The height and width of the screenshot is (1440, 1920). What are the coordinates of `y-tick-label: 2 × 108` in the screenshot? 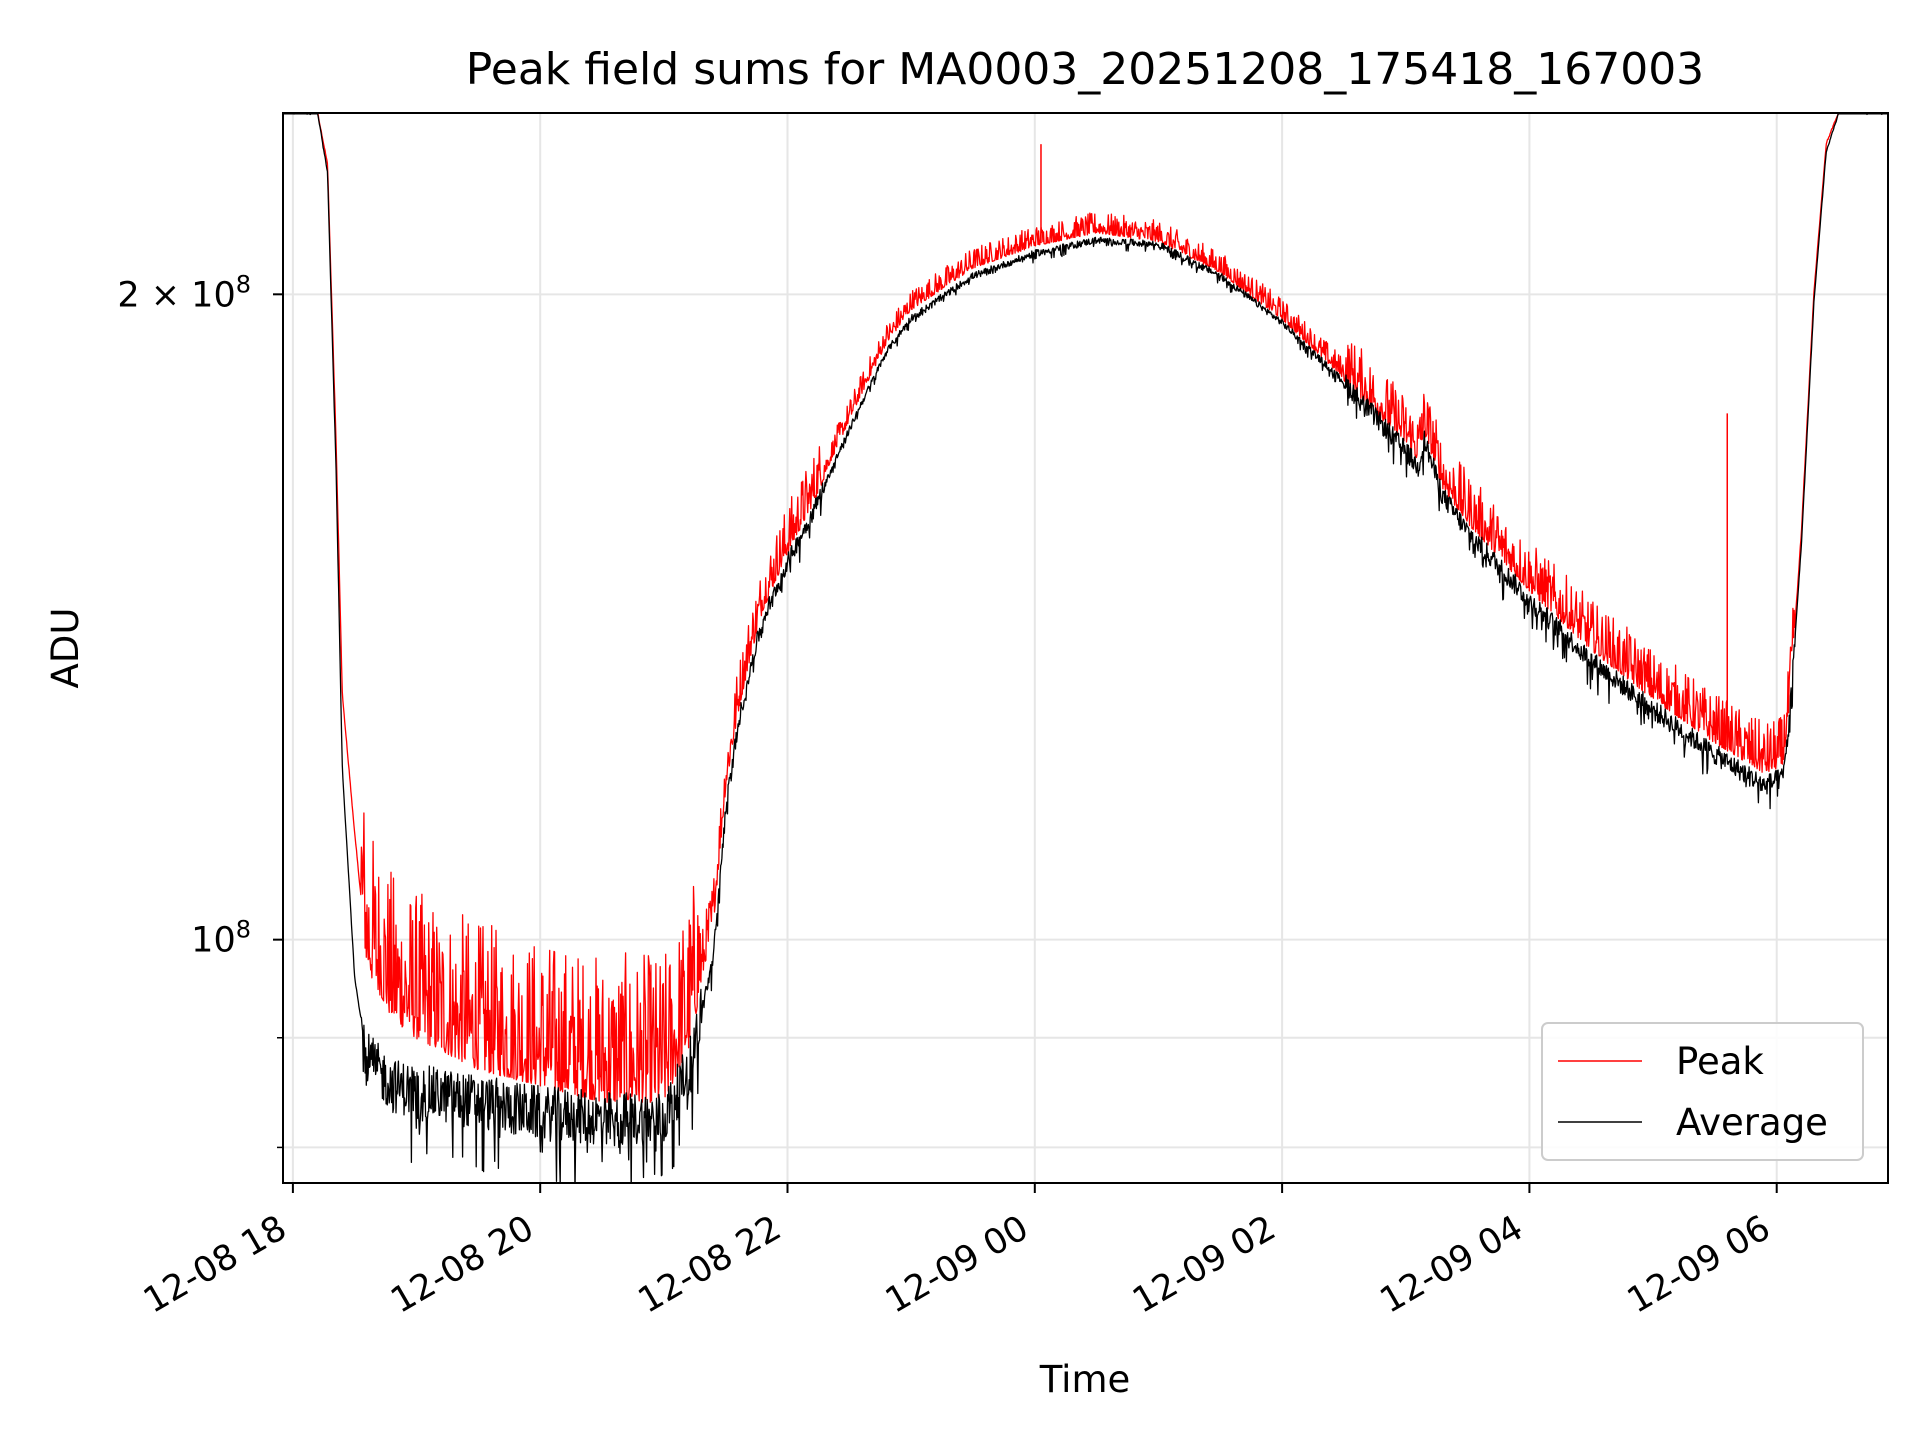 It's located at (184, 292).